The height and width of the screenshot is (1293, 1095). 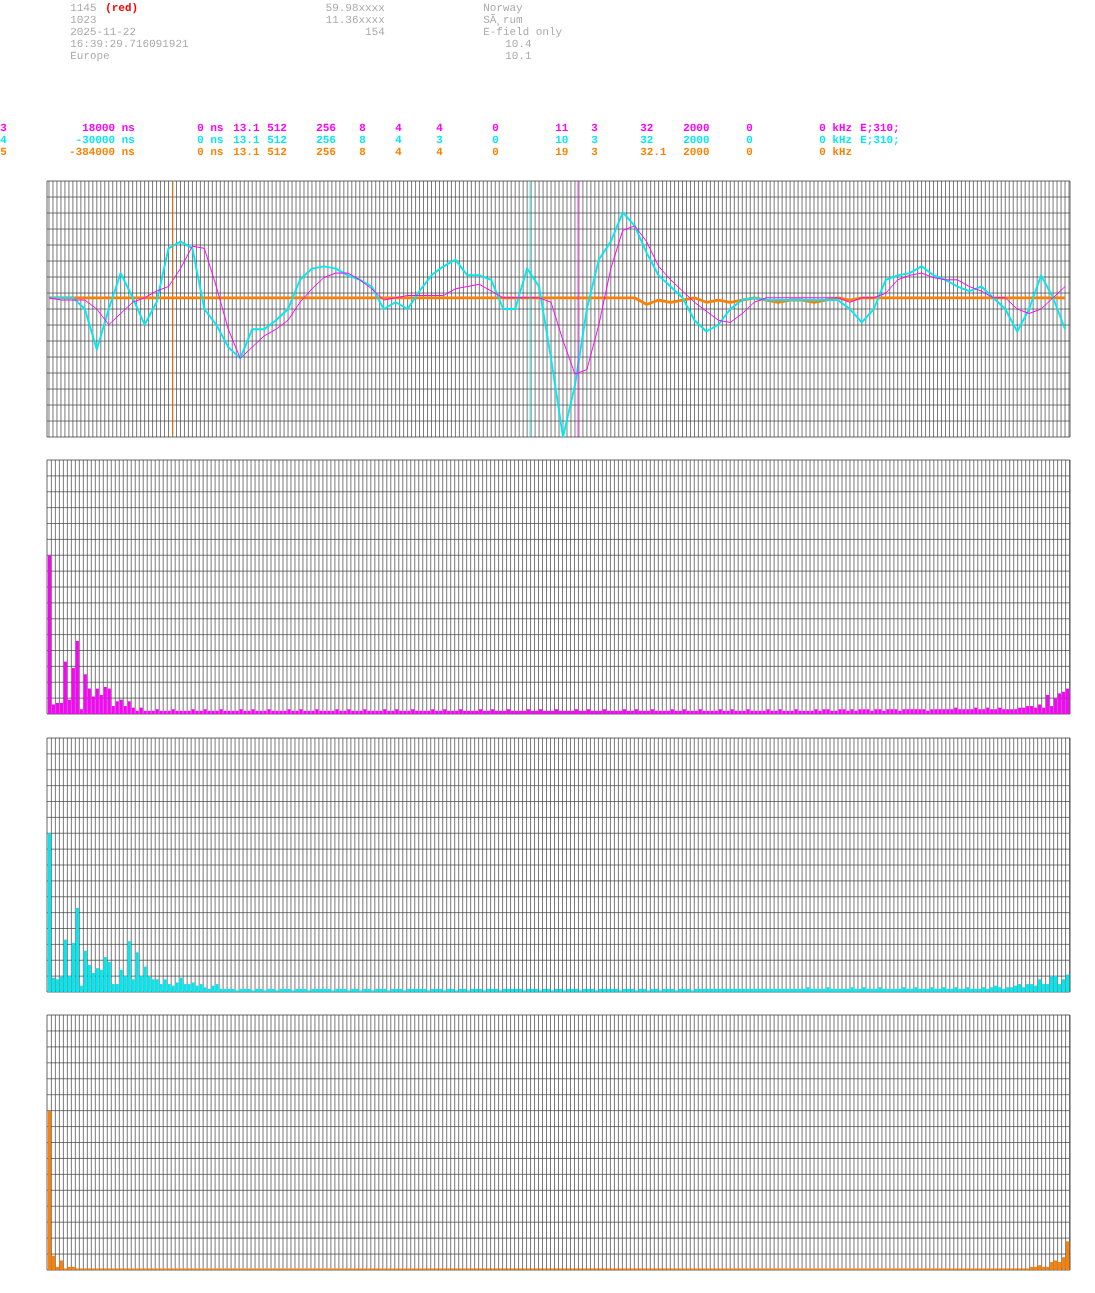 What do you see at coordinates (122, 8) in the screenshot?
I see `text: (red)` at bounding box center [122, 8].